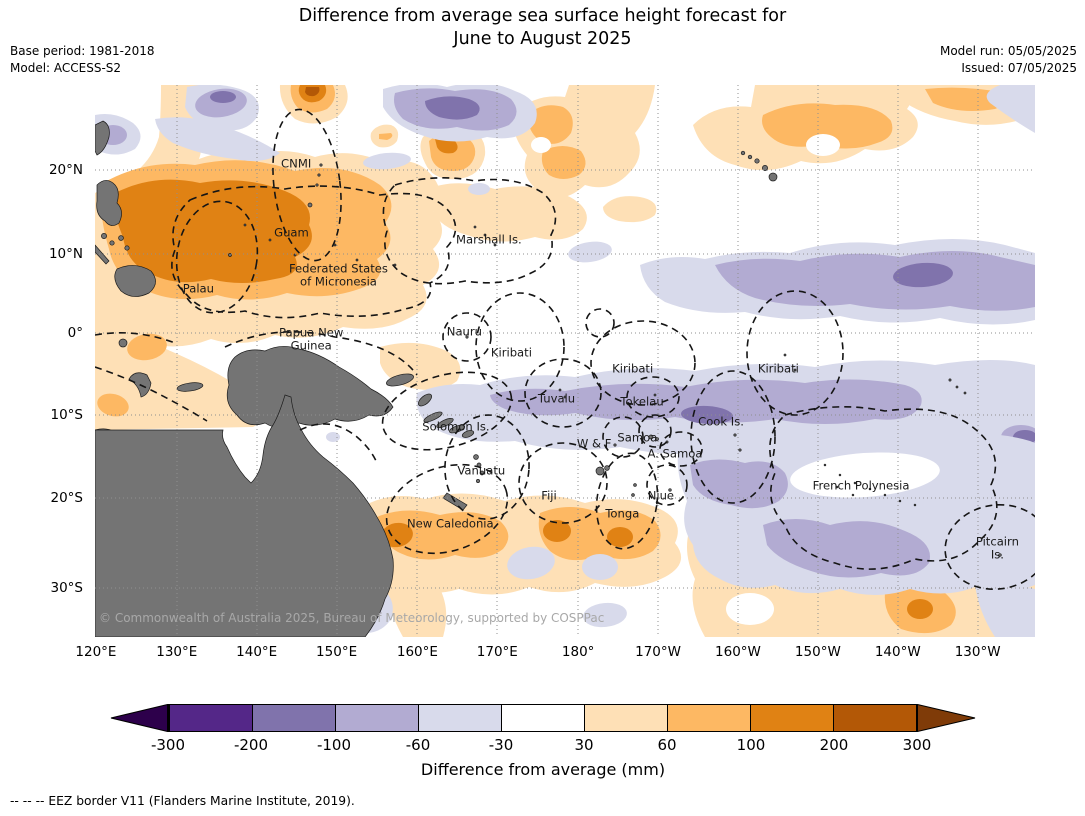 The width and height of the screenshot is (1085, 816). I want to click on x-axis-tick-label: 150°E, so click(337, 652).